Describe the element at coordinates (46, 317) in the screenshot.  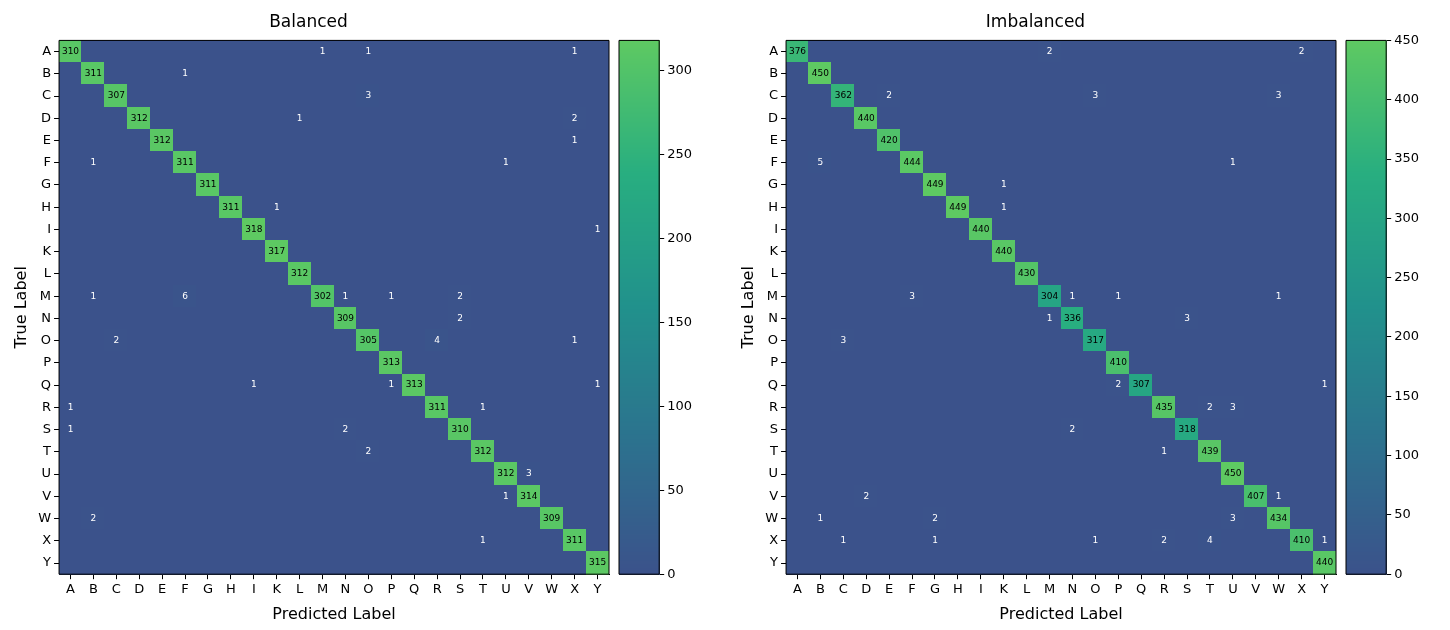
I see `y-tick-label: N` at that location.